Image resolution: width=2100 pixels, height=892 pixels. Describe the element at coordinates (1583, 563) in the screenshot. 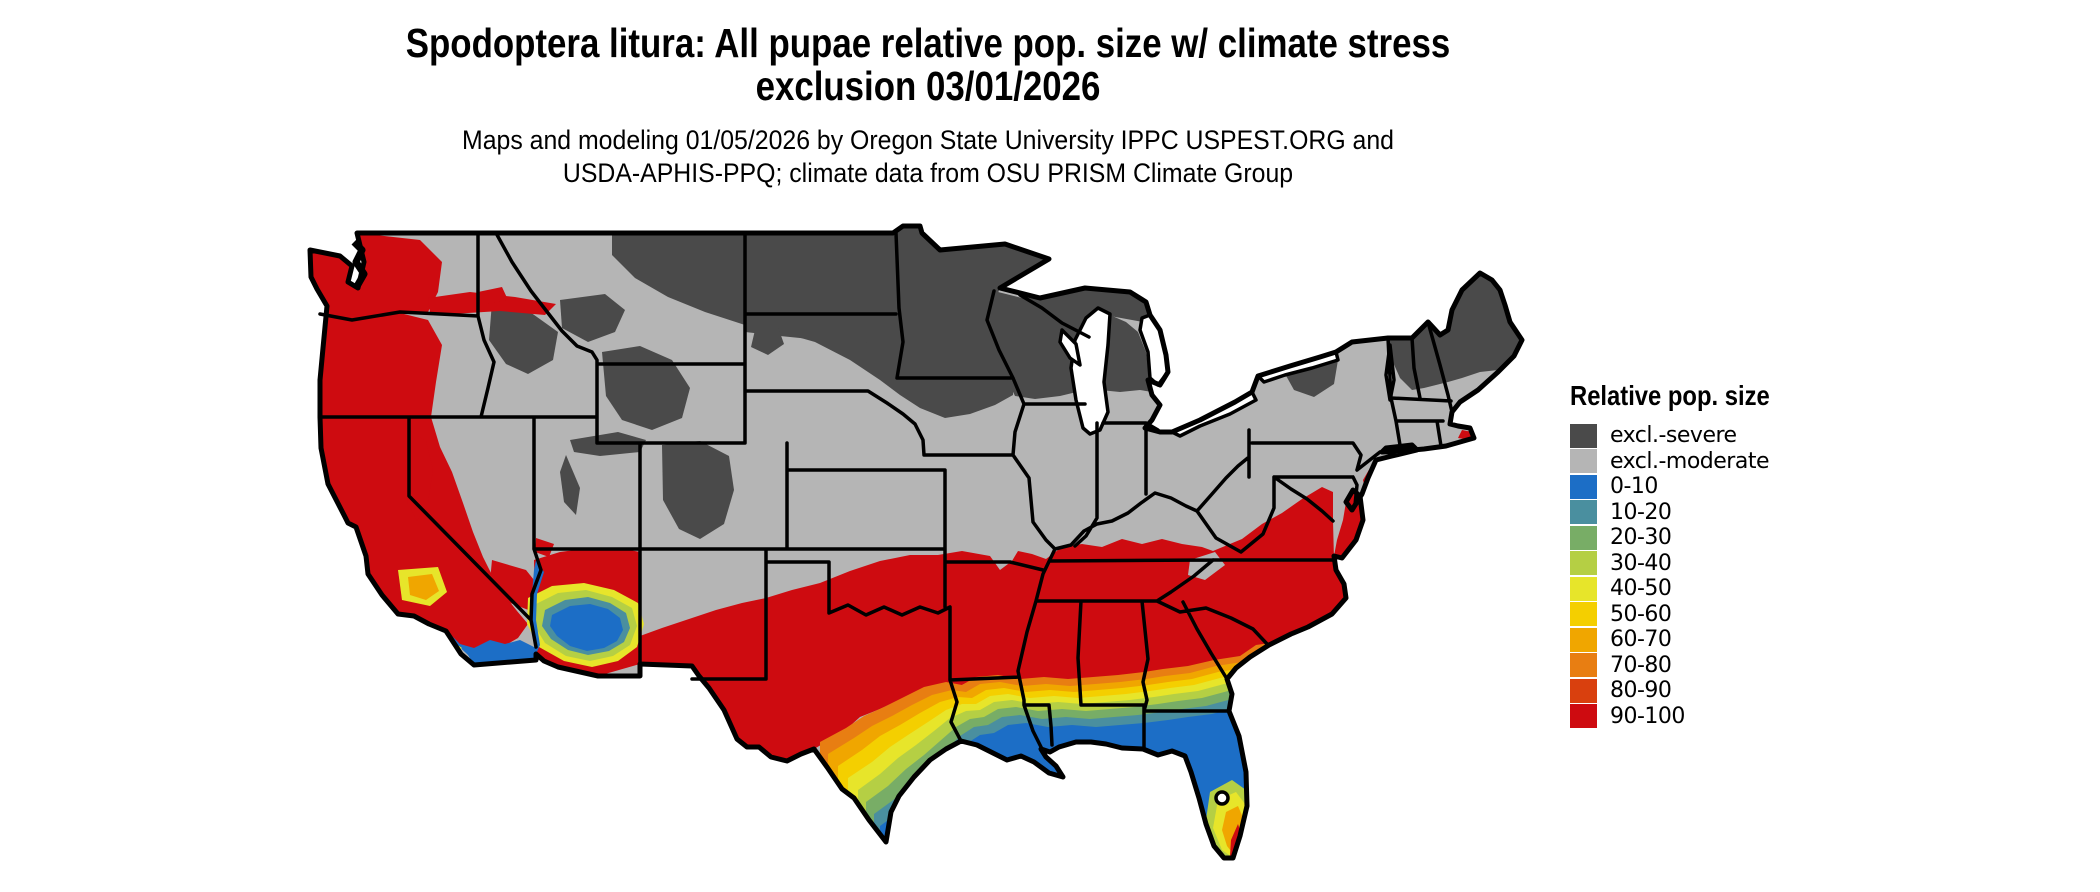

I see `legend-swatch-b30` at that location.